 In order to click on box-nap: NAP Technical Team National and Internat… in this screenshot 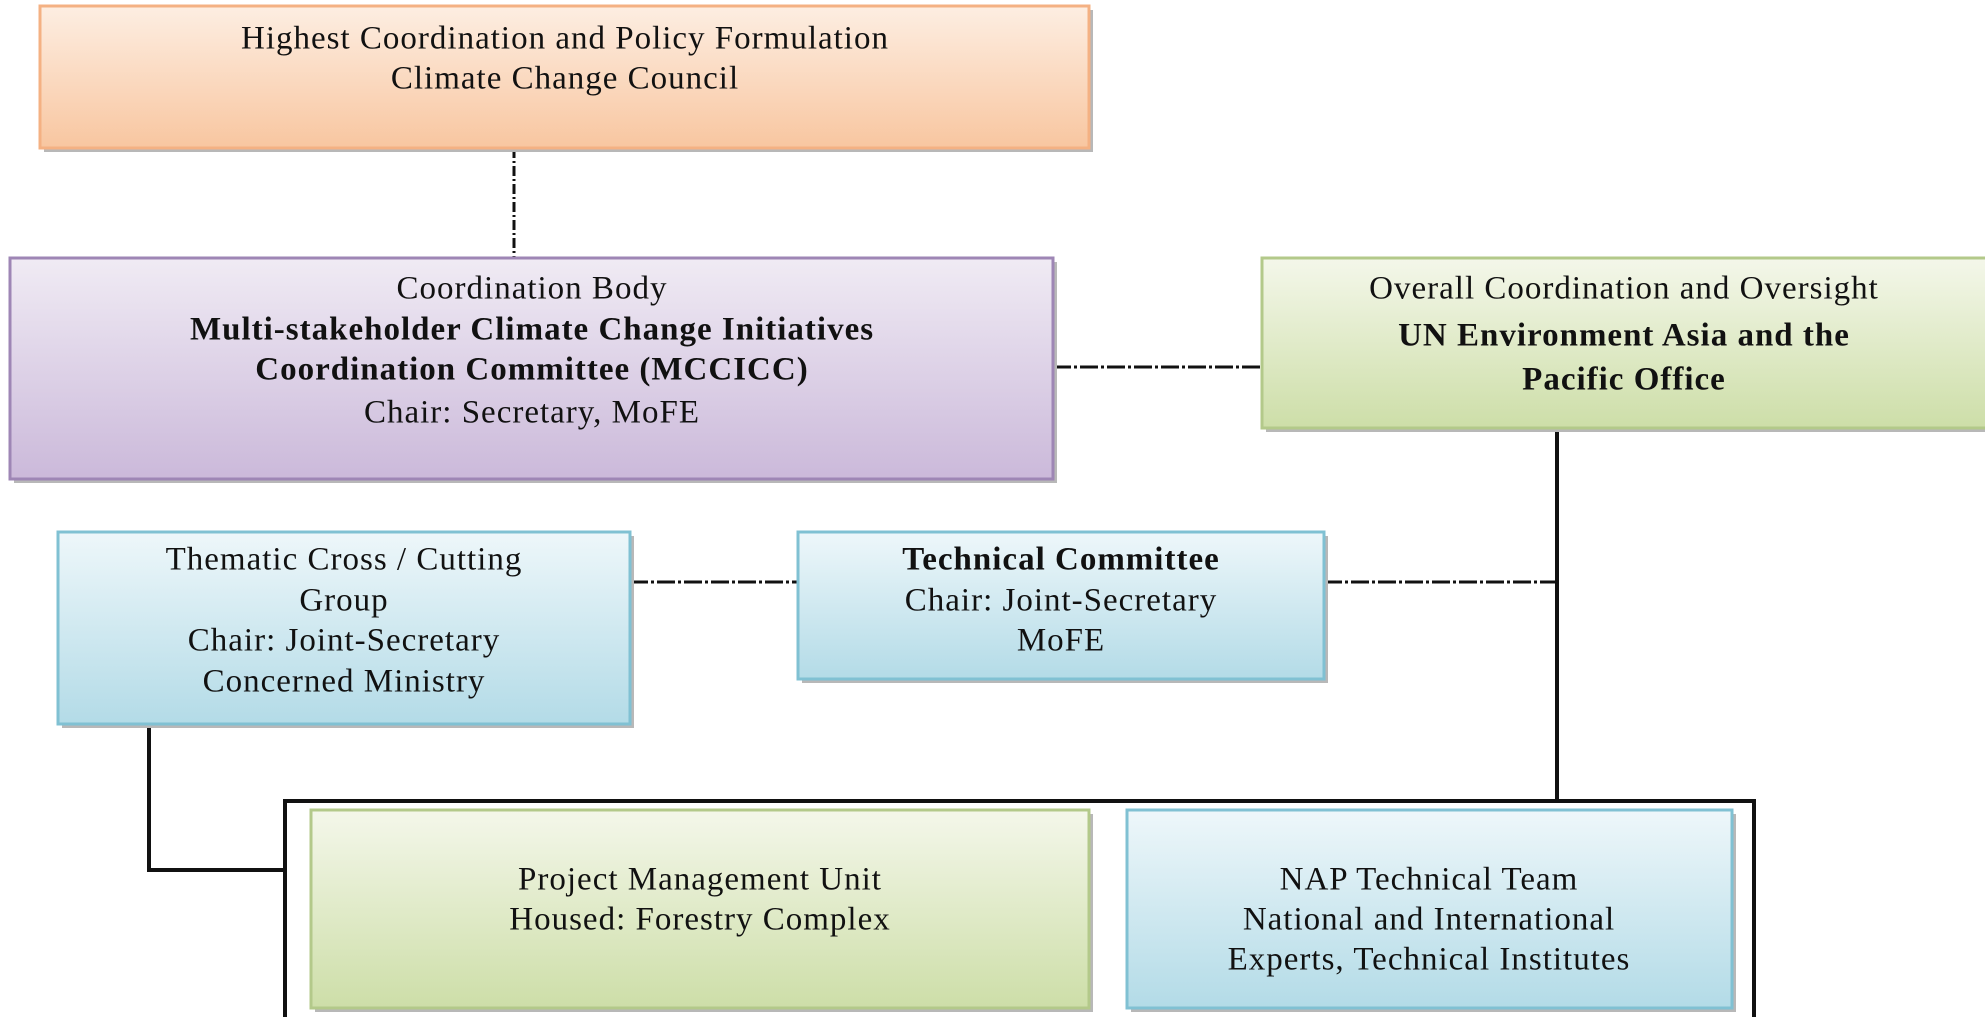, I will do `click(1430, 910)`.